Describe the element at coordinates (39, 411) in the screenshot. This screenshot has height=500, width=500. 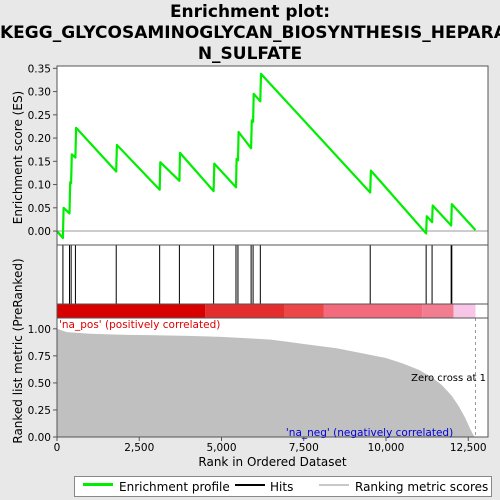
I see `metric-ytick-label-1: 0.25` at that location.